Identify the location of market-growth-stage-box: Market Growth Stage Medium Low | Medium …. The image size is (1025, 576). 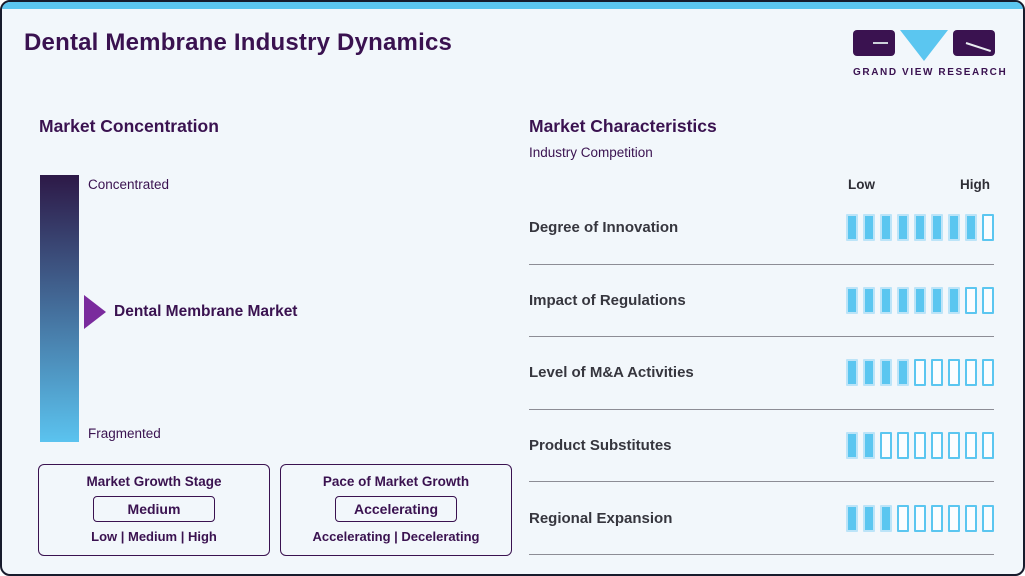
(154, 510).